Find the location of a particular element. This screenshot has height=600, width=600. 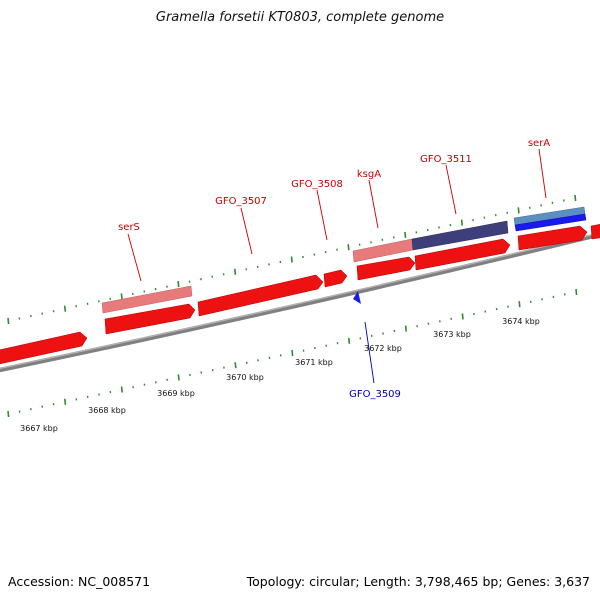

gene-arrow-serS is located at coordinates (150, 319).